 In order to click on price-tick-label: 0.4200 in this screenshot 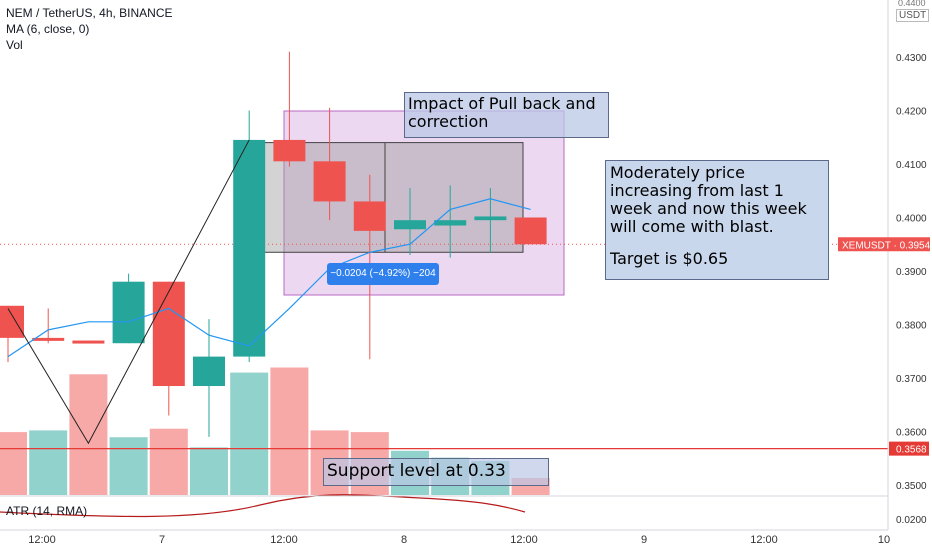, I will do `click(911, 112)`.